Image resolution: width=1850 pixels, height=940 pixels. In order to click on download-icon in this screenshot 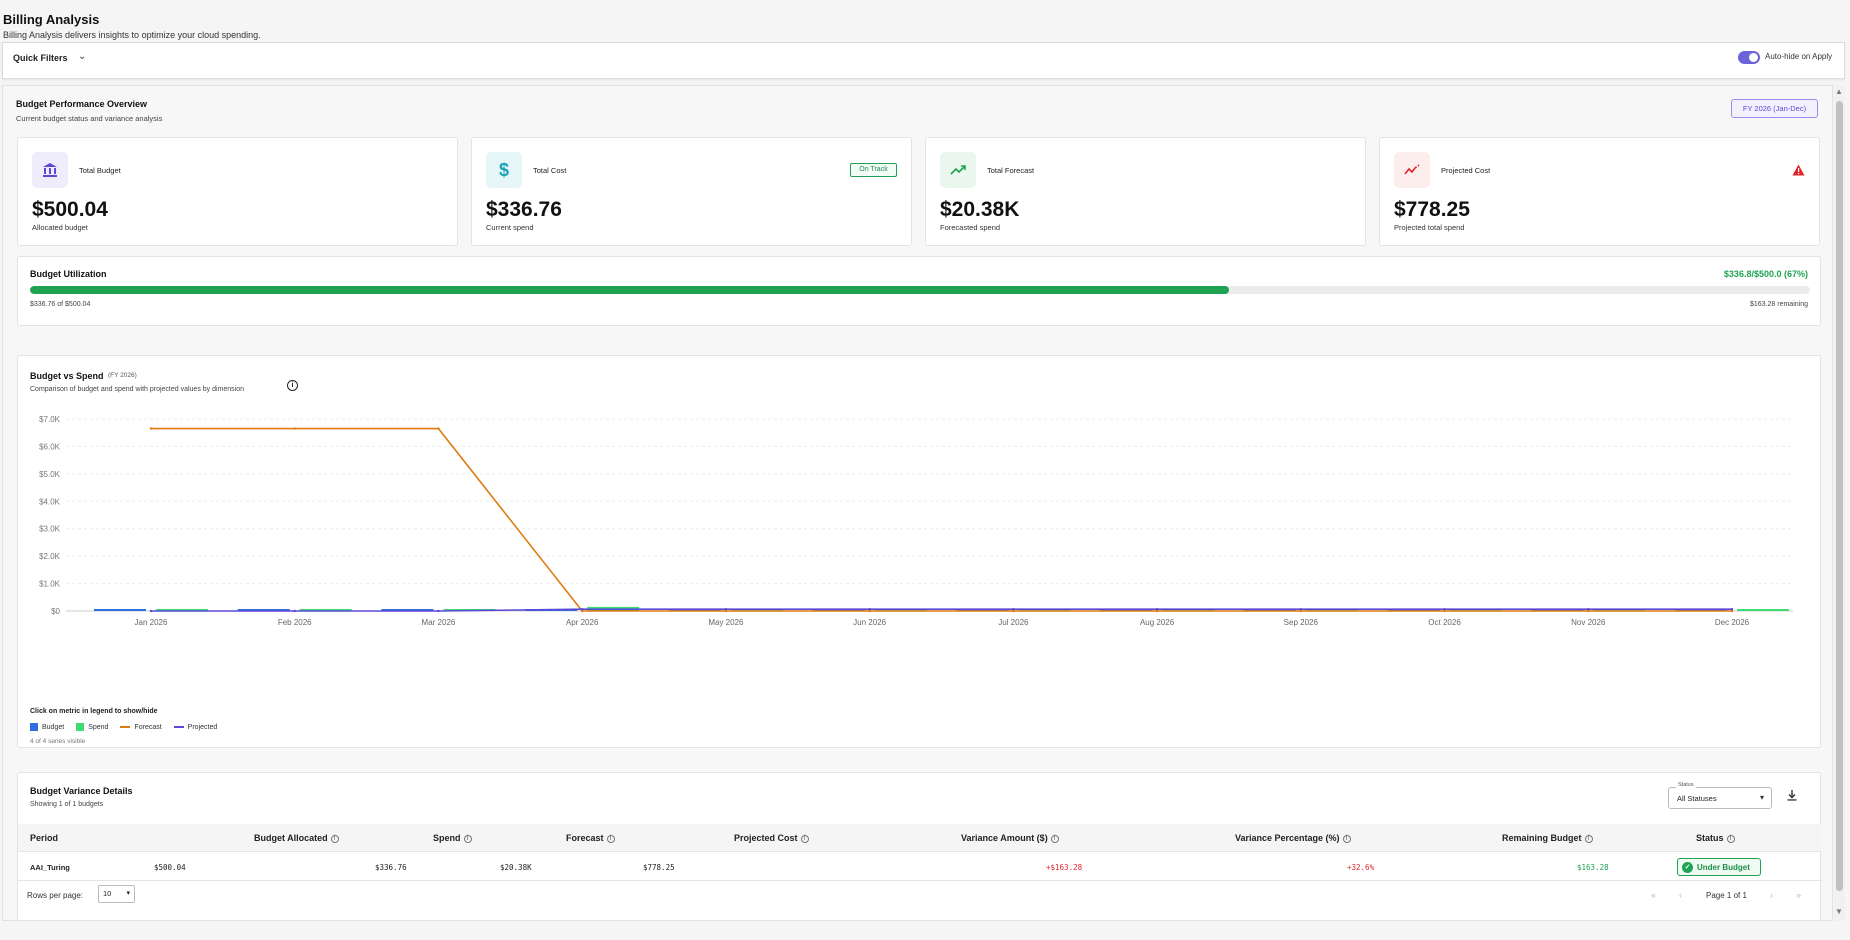, I will do `click(1792, 797)`.